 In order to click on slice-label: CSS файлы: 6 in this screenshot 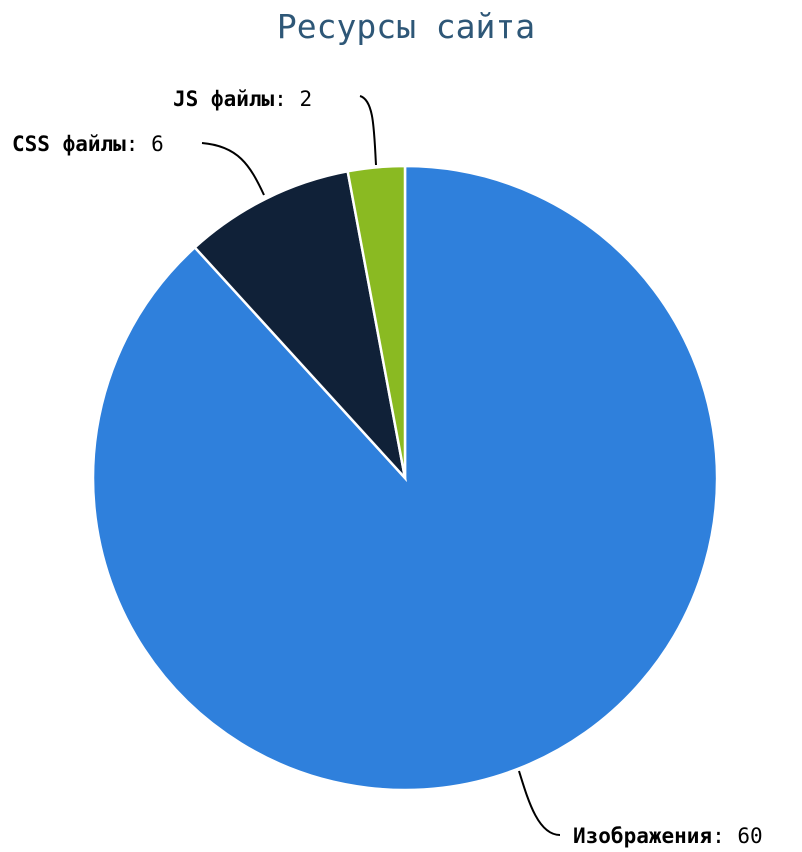, I will do `click(88, 144)`.